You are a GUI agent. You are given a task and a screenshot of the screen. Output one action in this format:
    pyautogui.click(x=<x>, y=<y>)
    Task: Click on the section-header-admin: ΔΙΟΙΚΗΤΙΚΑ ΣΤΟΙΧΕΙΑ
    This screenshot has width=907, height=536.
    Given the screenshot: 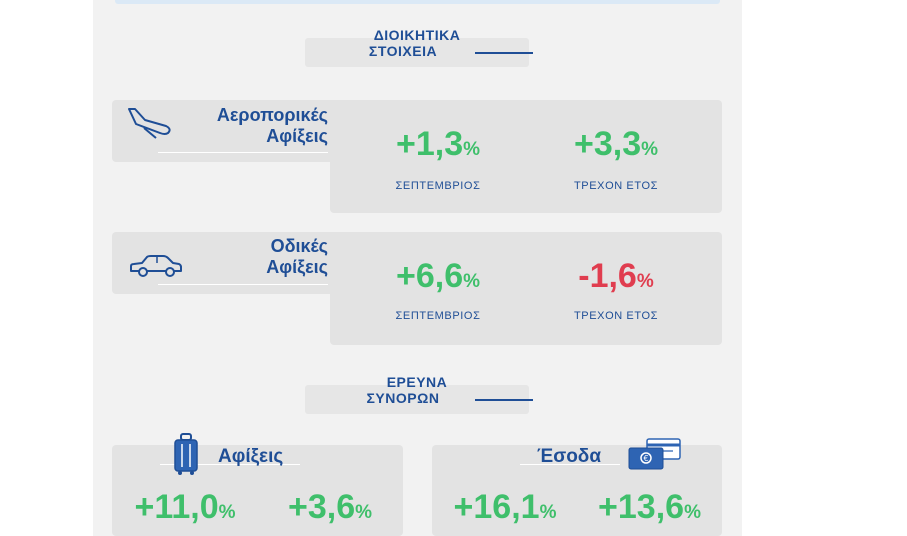 What is the action you would take?
    pyautogui.click(x=419, y=47)
    